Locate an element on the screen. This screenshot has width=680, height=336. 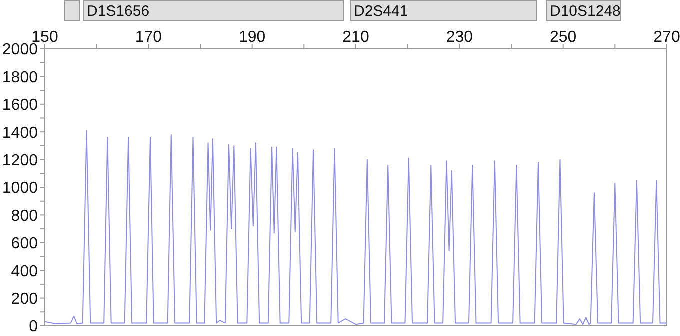
x-tick-label: 210 is located at coordinates (356, 37).